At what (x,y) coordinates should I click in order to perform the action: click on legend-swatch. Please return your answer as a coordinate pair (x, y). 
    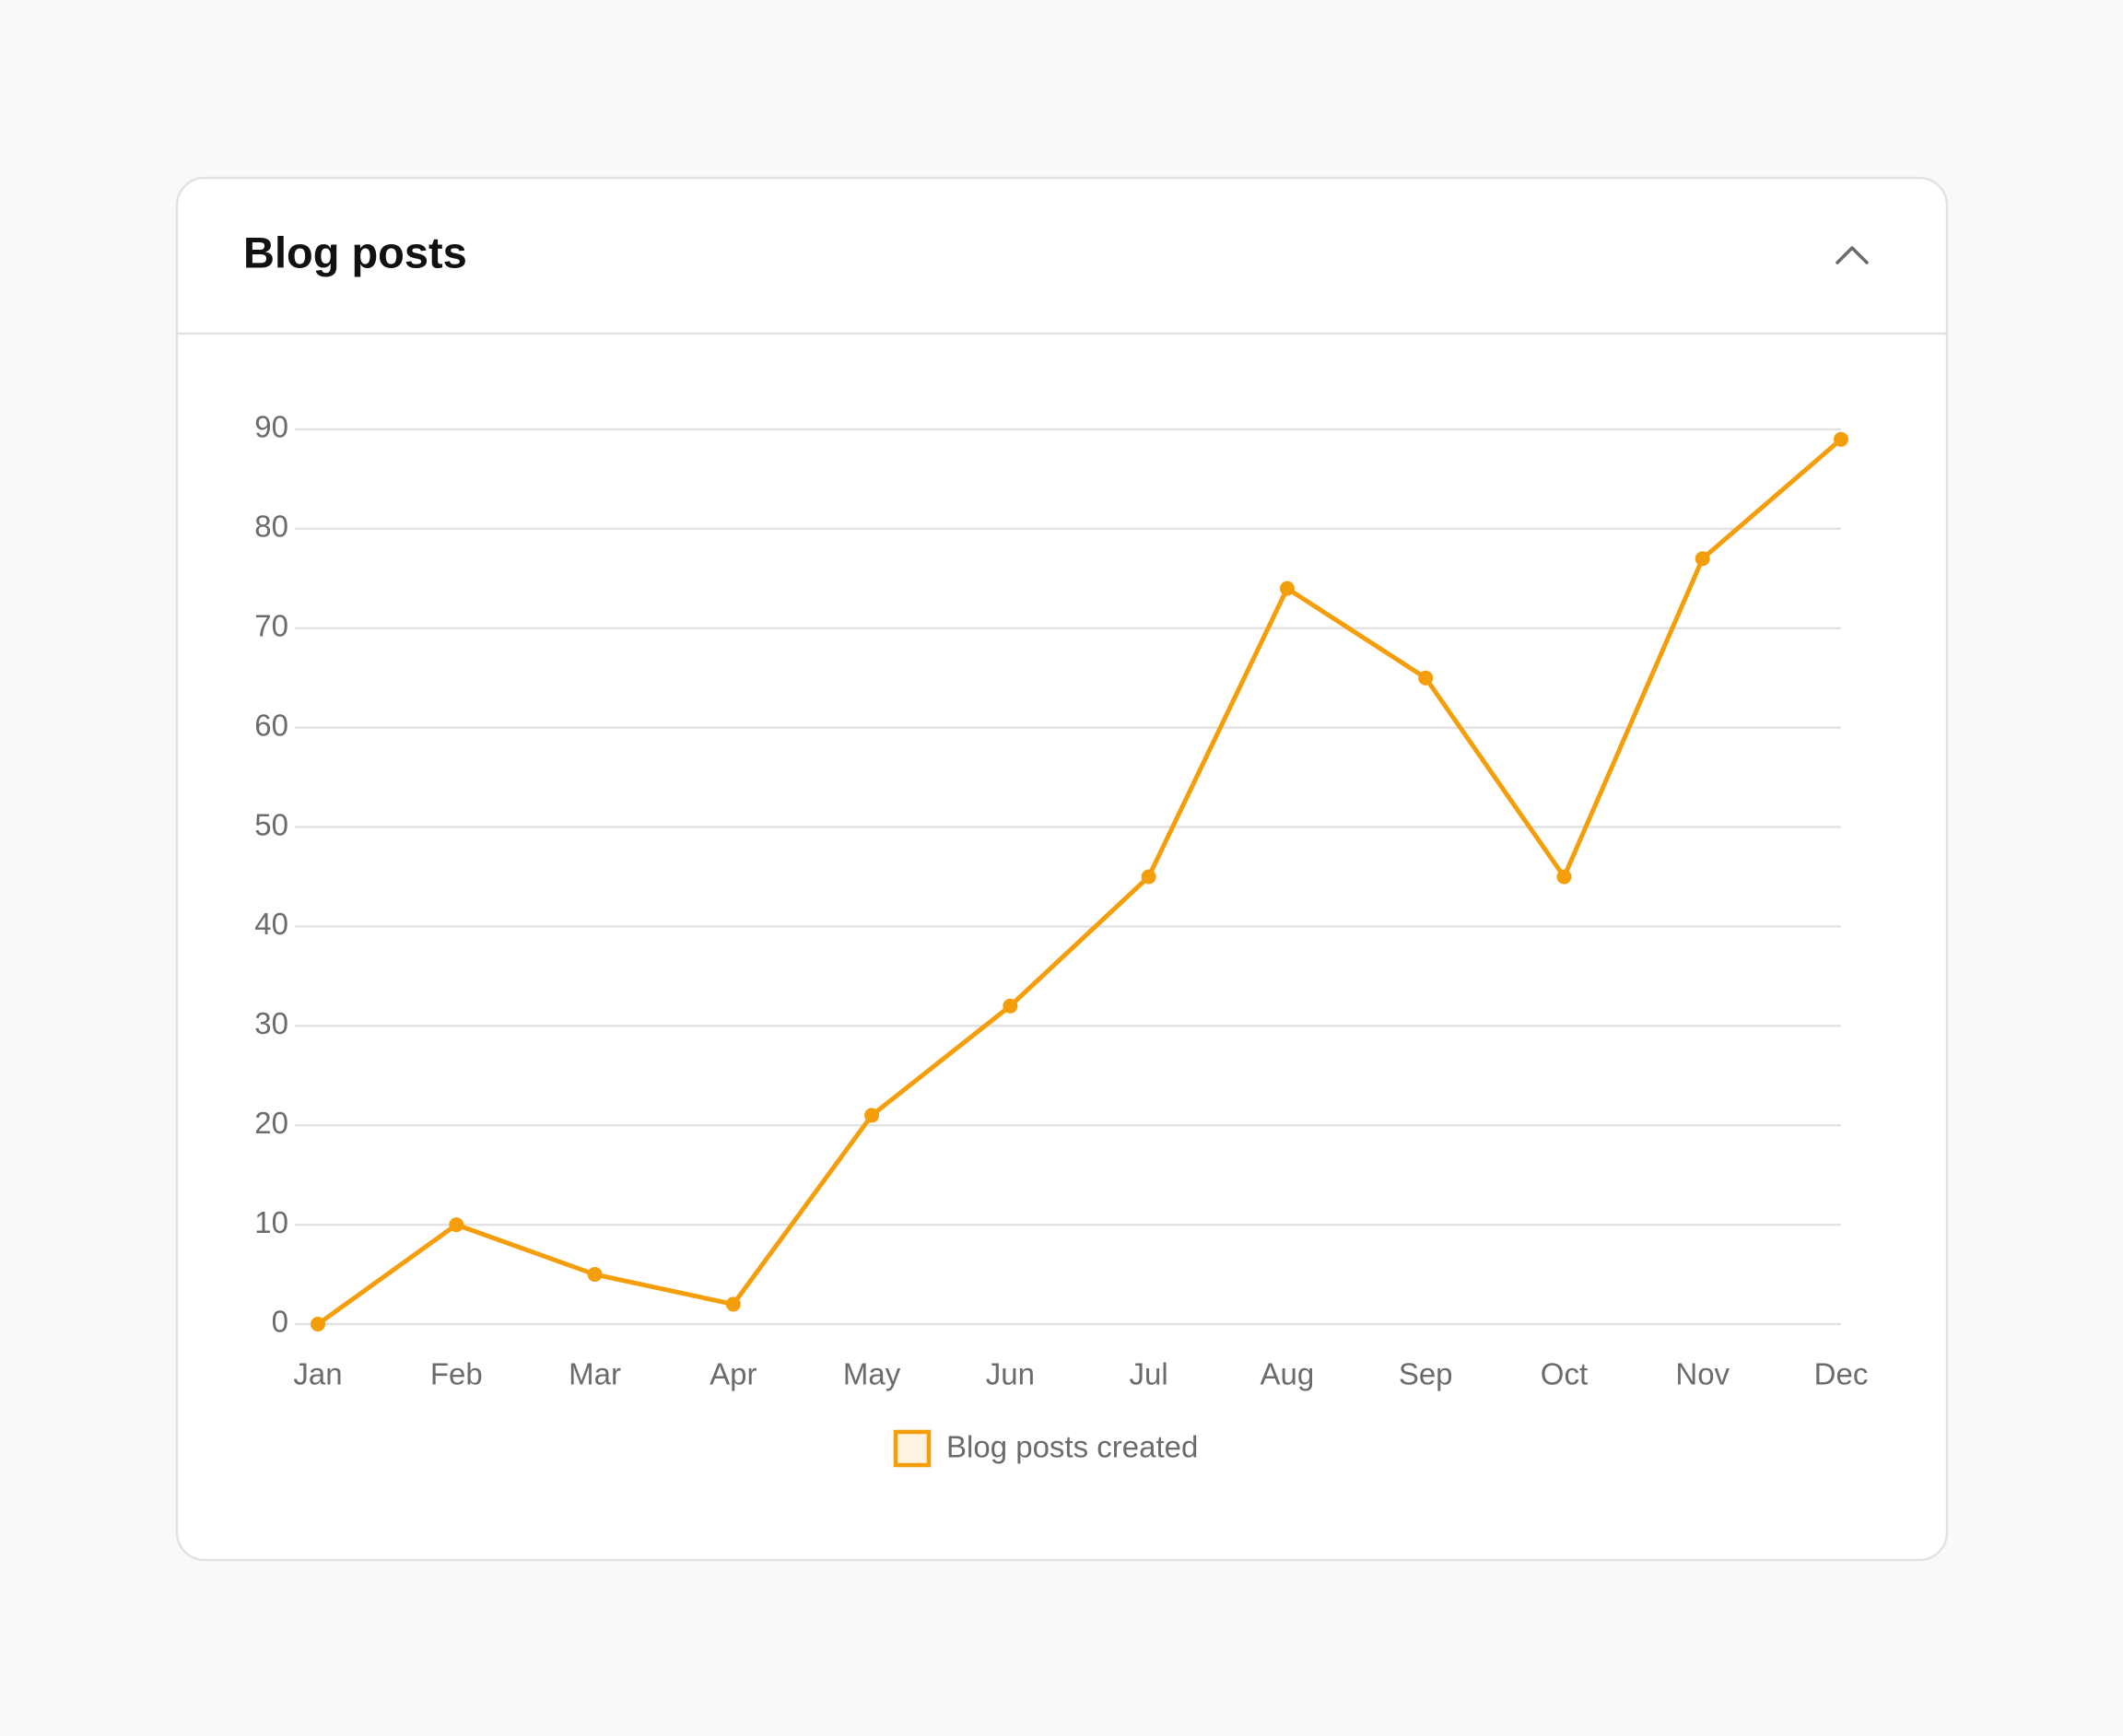
    Looking at the image, I should click on (912, 1449).